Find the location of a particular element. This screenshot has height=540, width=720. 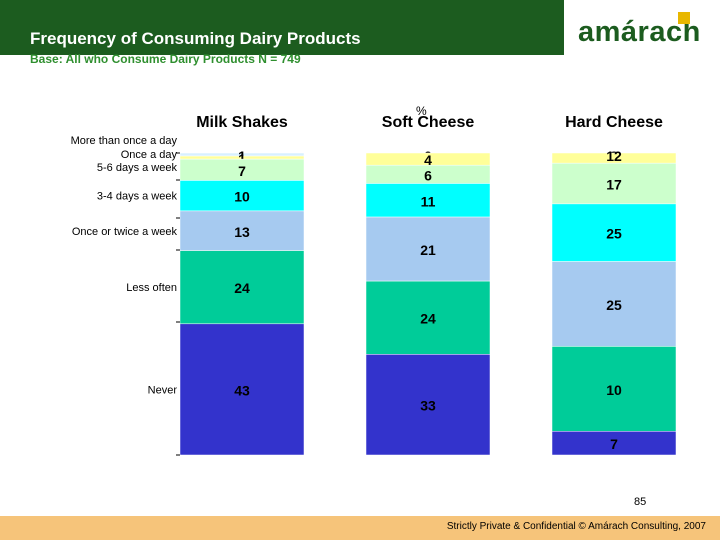

header-bar is located at coordinates (282, 27).